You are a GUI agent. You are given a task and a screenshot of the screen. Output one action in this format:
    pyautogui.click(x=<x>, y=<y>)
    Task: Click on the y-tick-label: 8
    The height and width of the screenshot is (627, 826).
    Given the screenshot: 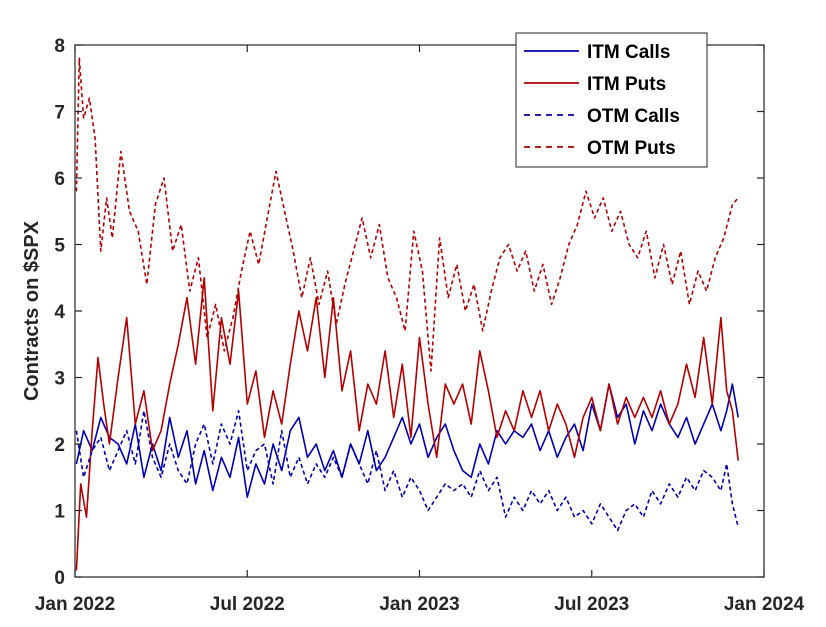 What is the action you would take?
    pyautogui.click(x=59, y=46)
    